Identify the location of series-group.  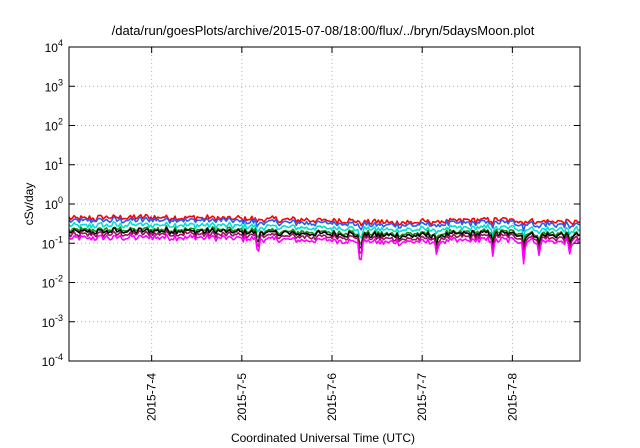
(324, 239).